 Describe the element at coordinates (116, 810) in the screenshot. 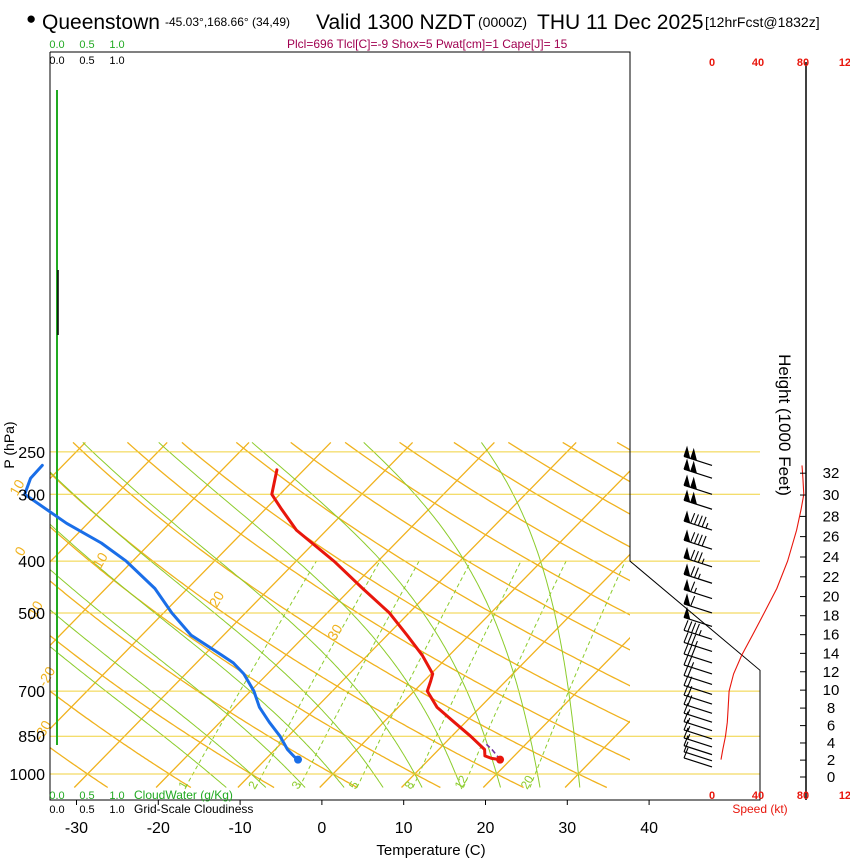

I see `cloudiness-scale-bottom: 1.0` at that location.